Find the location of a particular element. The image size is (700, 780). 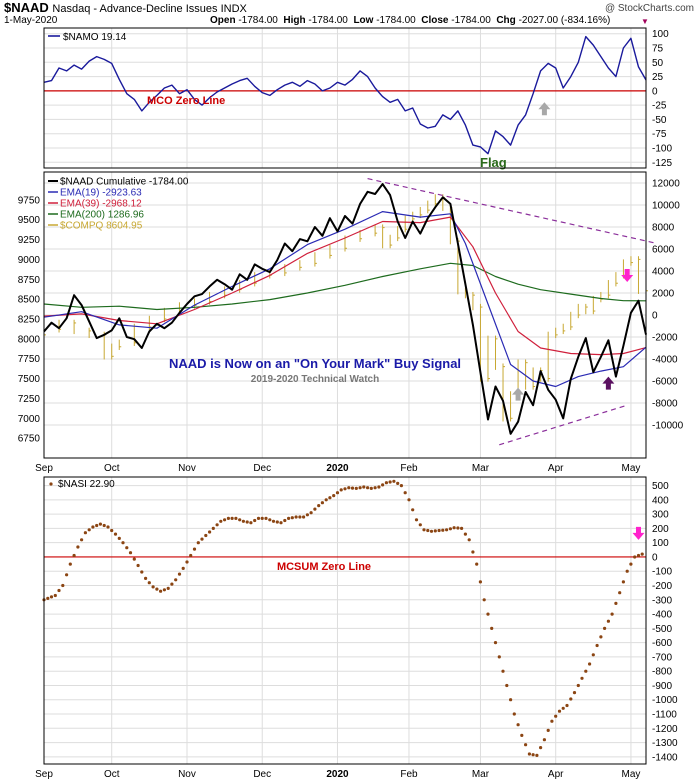

naad-right-tick-label: 6000 is located at coordinates (663, 250).